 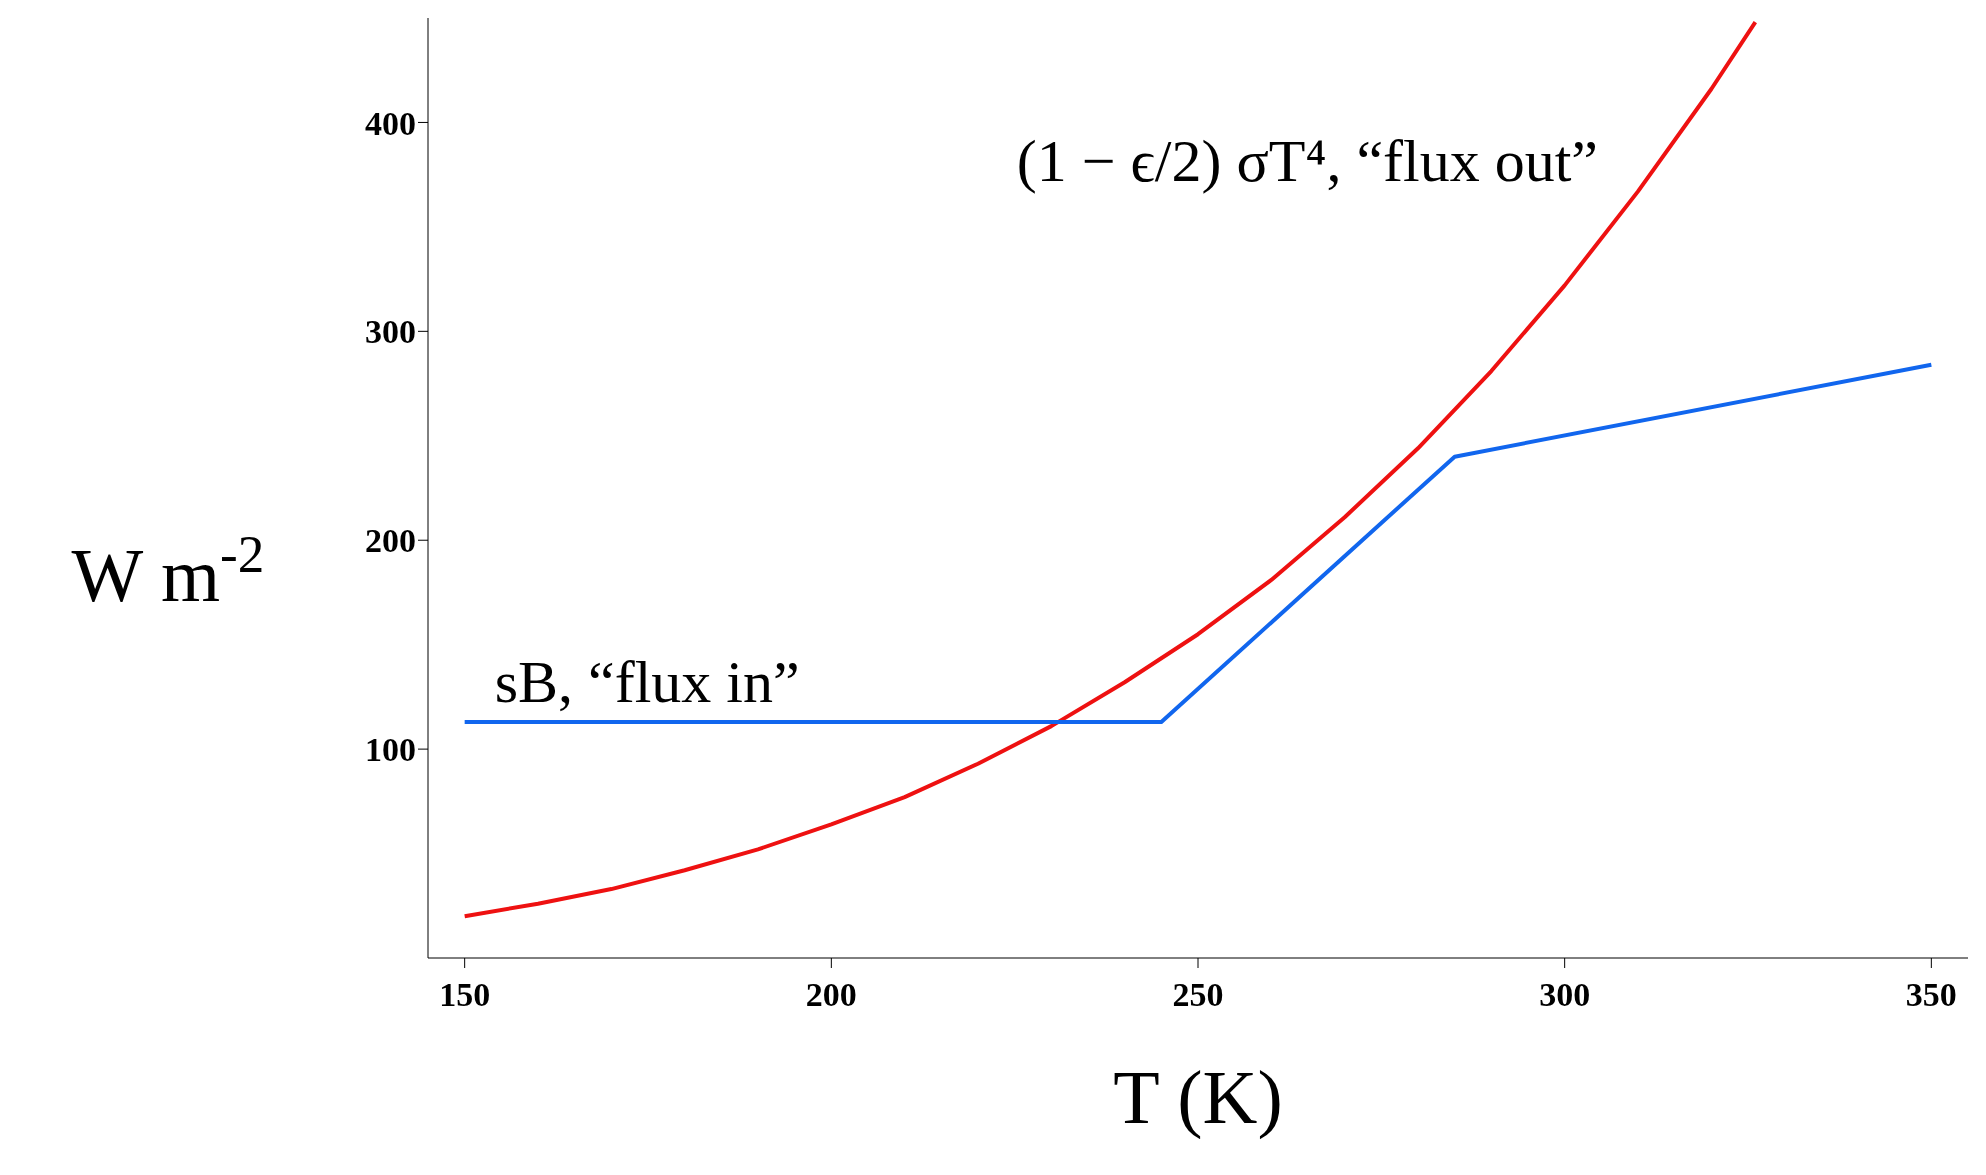 What do you see at coordinates (390, 750) in the screenshot?
I see `y-tick-label: 100` at bounding box center [390, 750].